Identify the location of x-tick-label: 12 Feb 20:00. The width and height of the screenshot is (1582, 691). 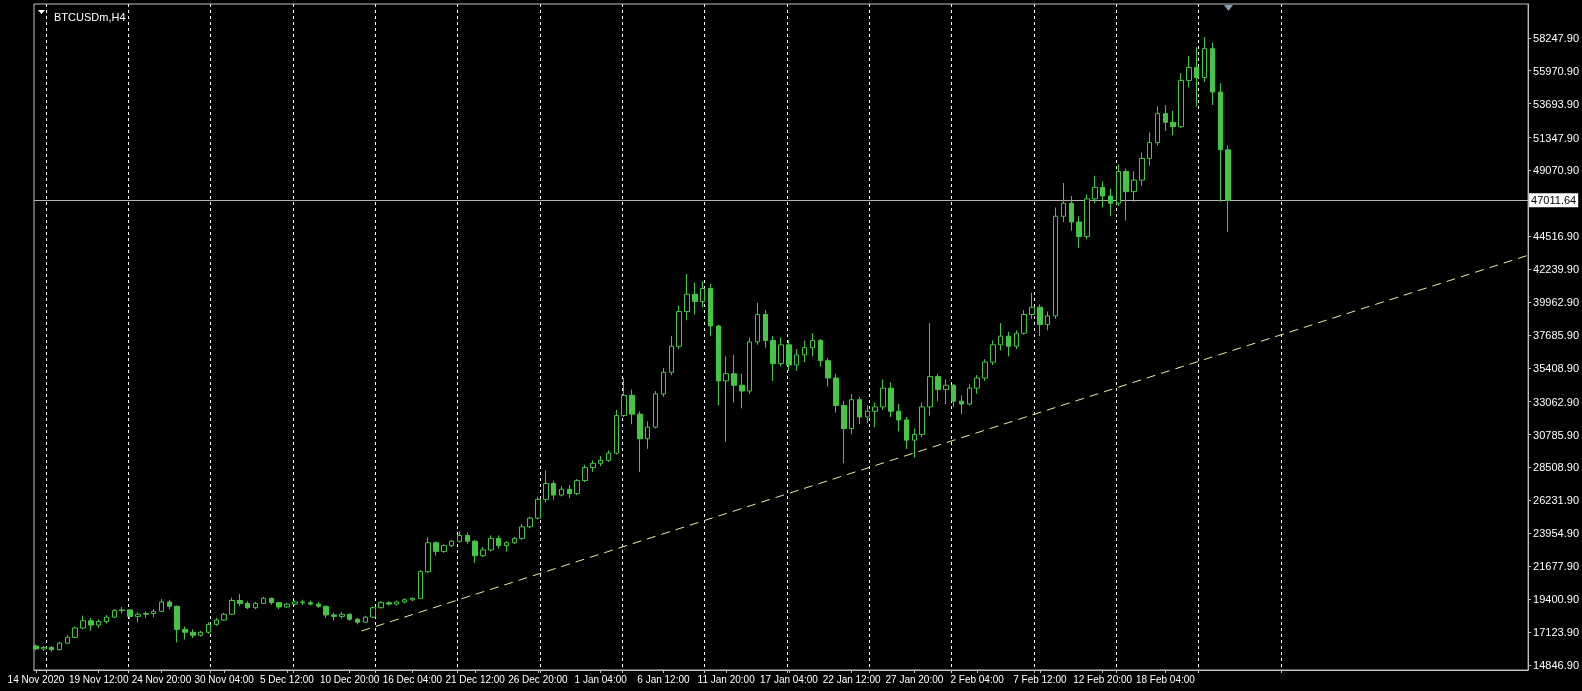
(1103, 679).